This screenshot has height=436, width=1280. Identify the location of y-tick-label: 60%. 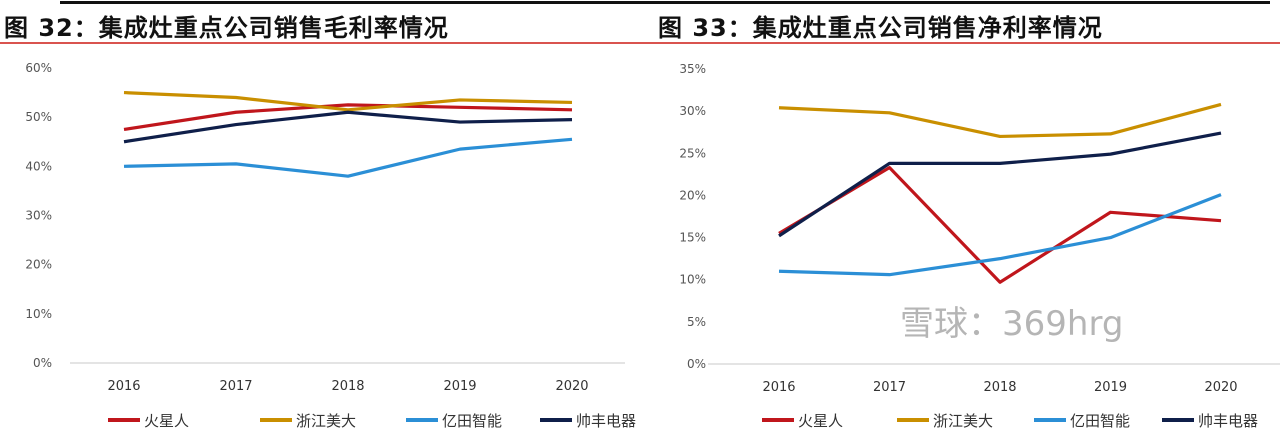
(38, 68).